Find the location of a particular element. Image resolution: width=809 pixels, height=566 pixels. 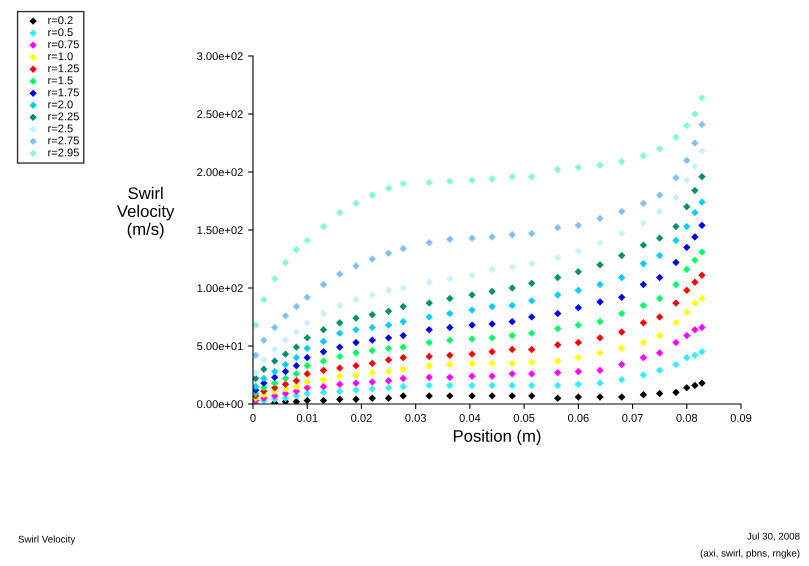

x-tick-label: 0.03 is located at coordinates (415, 418).